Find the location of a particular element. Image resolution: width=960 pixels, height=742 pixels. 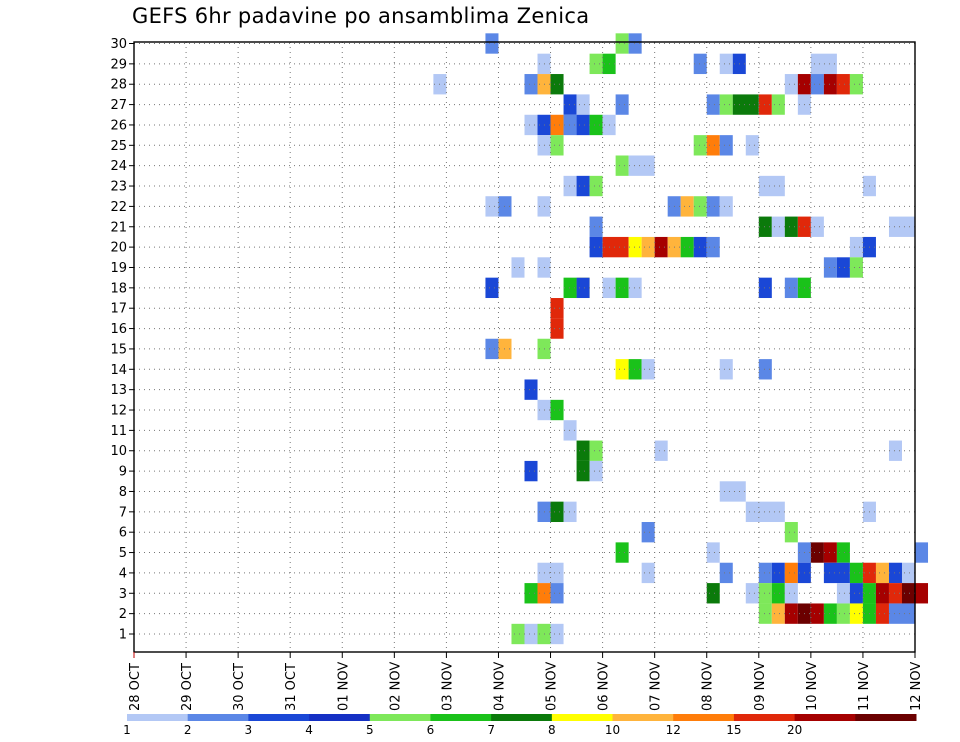

y-tick-label: 1 is located at coordinates (123, 635).